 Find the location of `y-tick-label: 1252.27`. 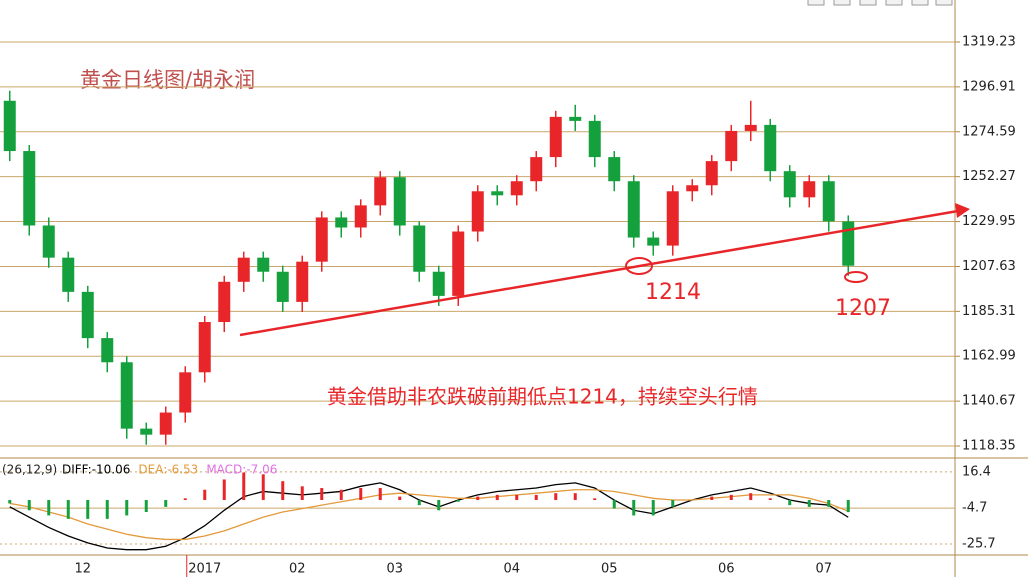

y-tick-label: 1252.27 is located at coordinates (989, 176).